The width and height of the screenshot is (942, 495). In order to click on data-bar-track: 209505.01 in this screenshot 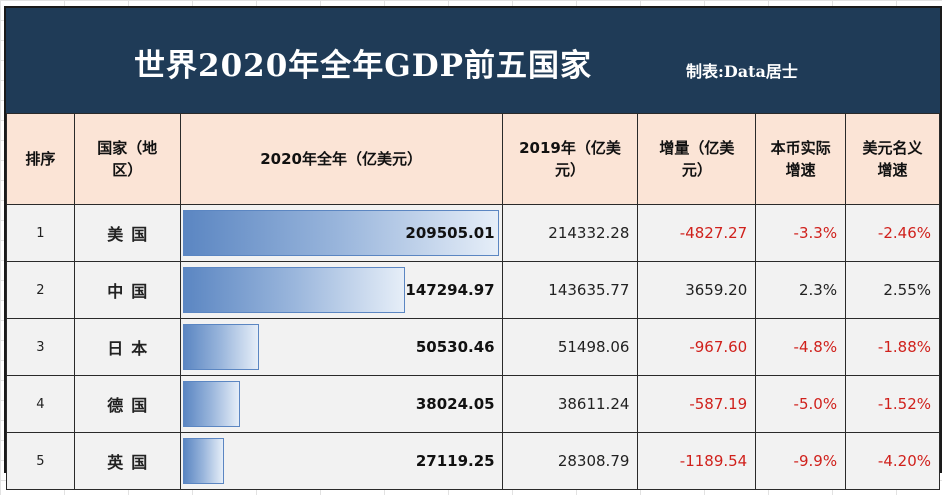, I will do `click(340, 233)`.